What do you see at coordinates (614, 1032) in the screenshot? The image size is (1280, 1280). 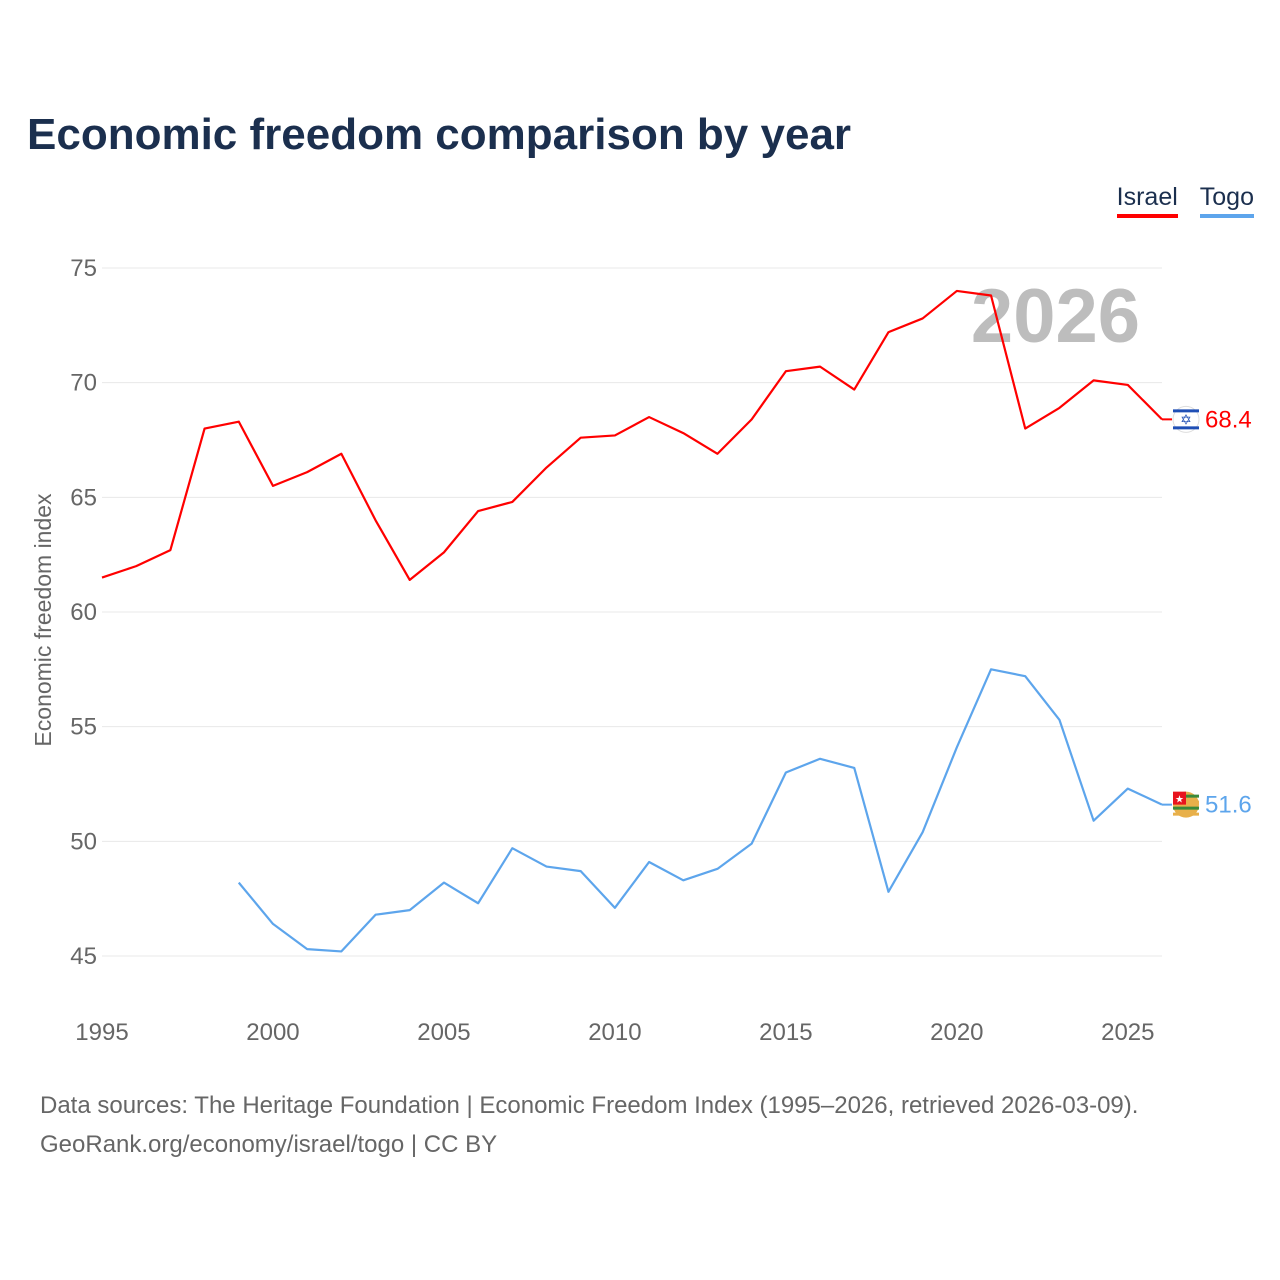 I see `x-tick-label: 2010` at bounding box center [614, 1032].